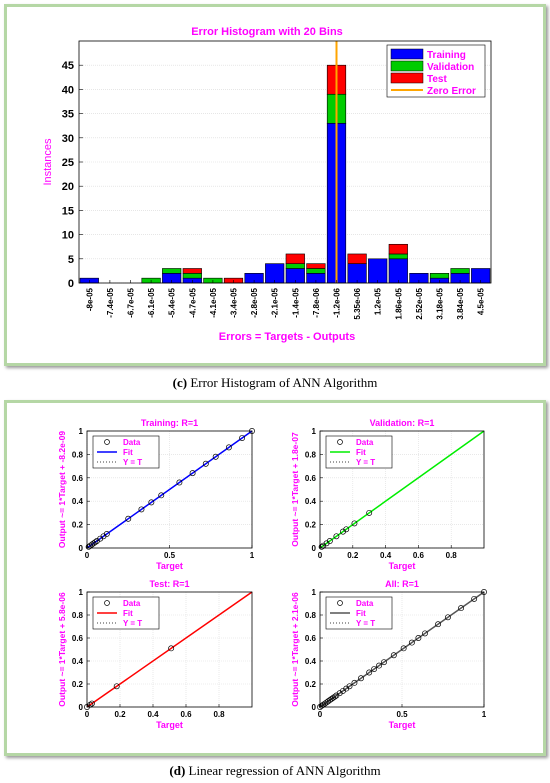  Describe the element at coordinates (295, 649) in the screenshot. I see `regression-ylabel: Output ~= 1*Target + 2.1e-06` at that location.